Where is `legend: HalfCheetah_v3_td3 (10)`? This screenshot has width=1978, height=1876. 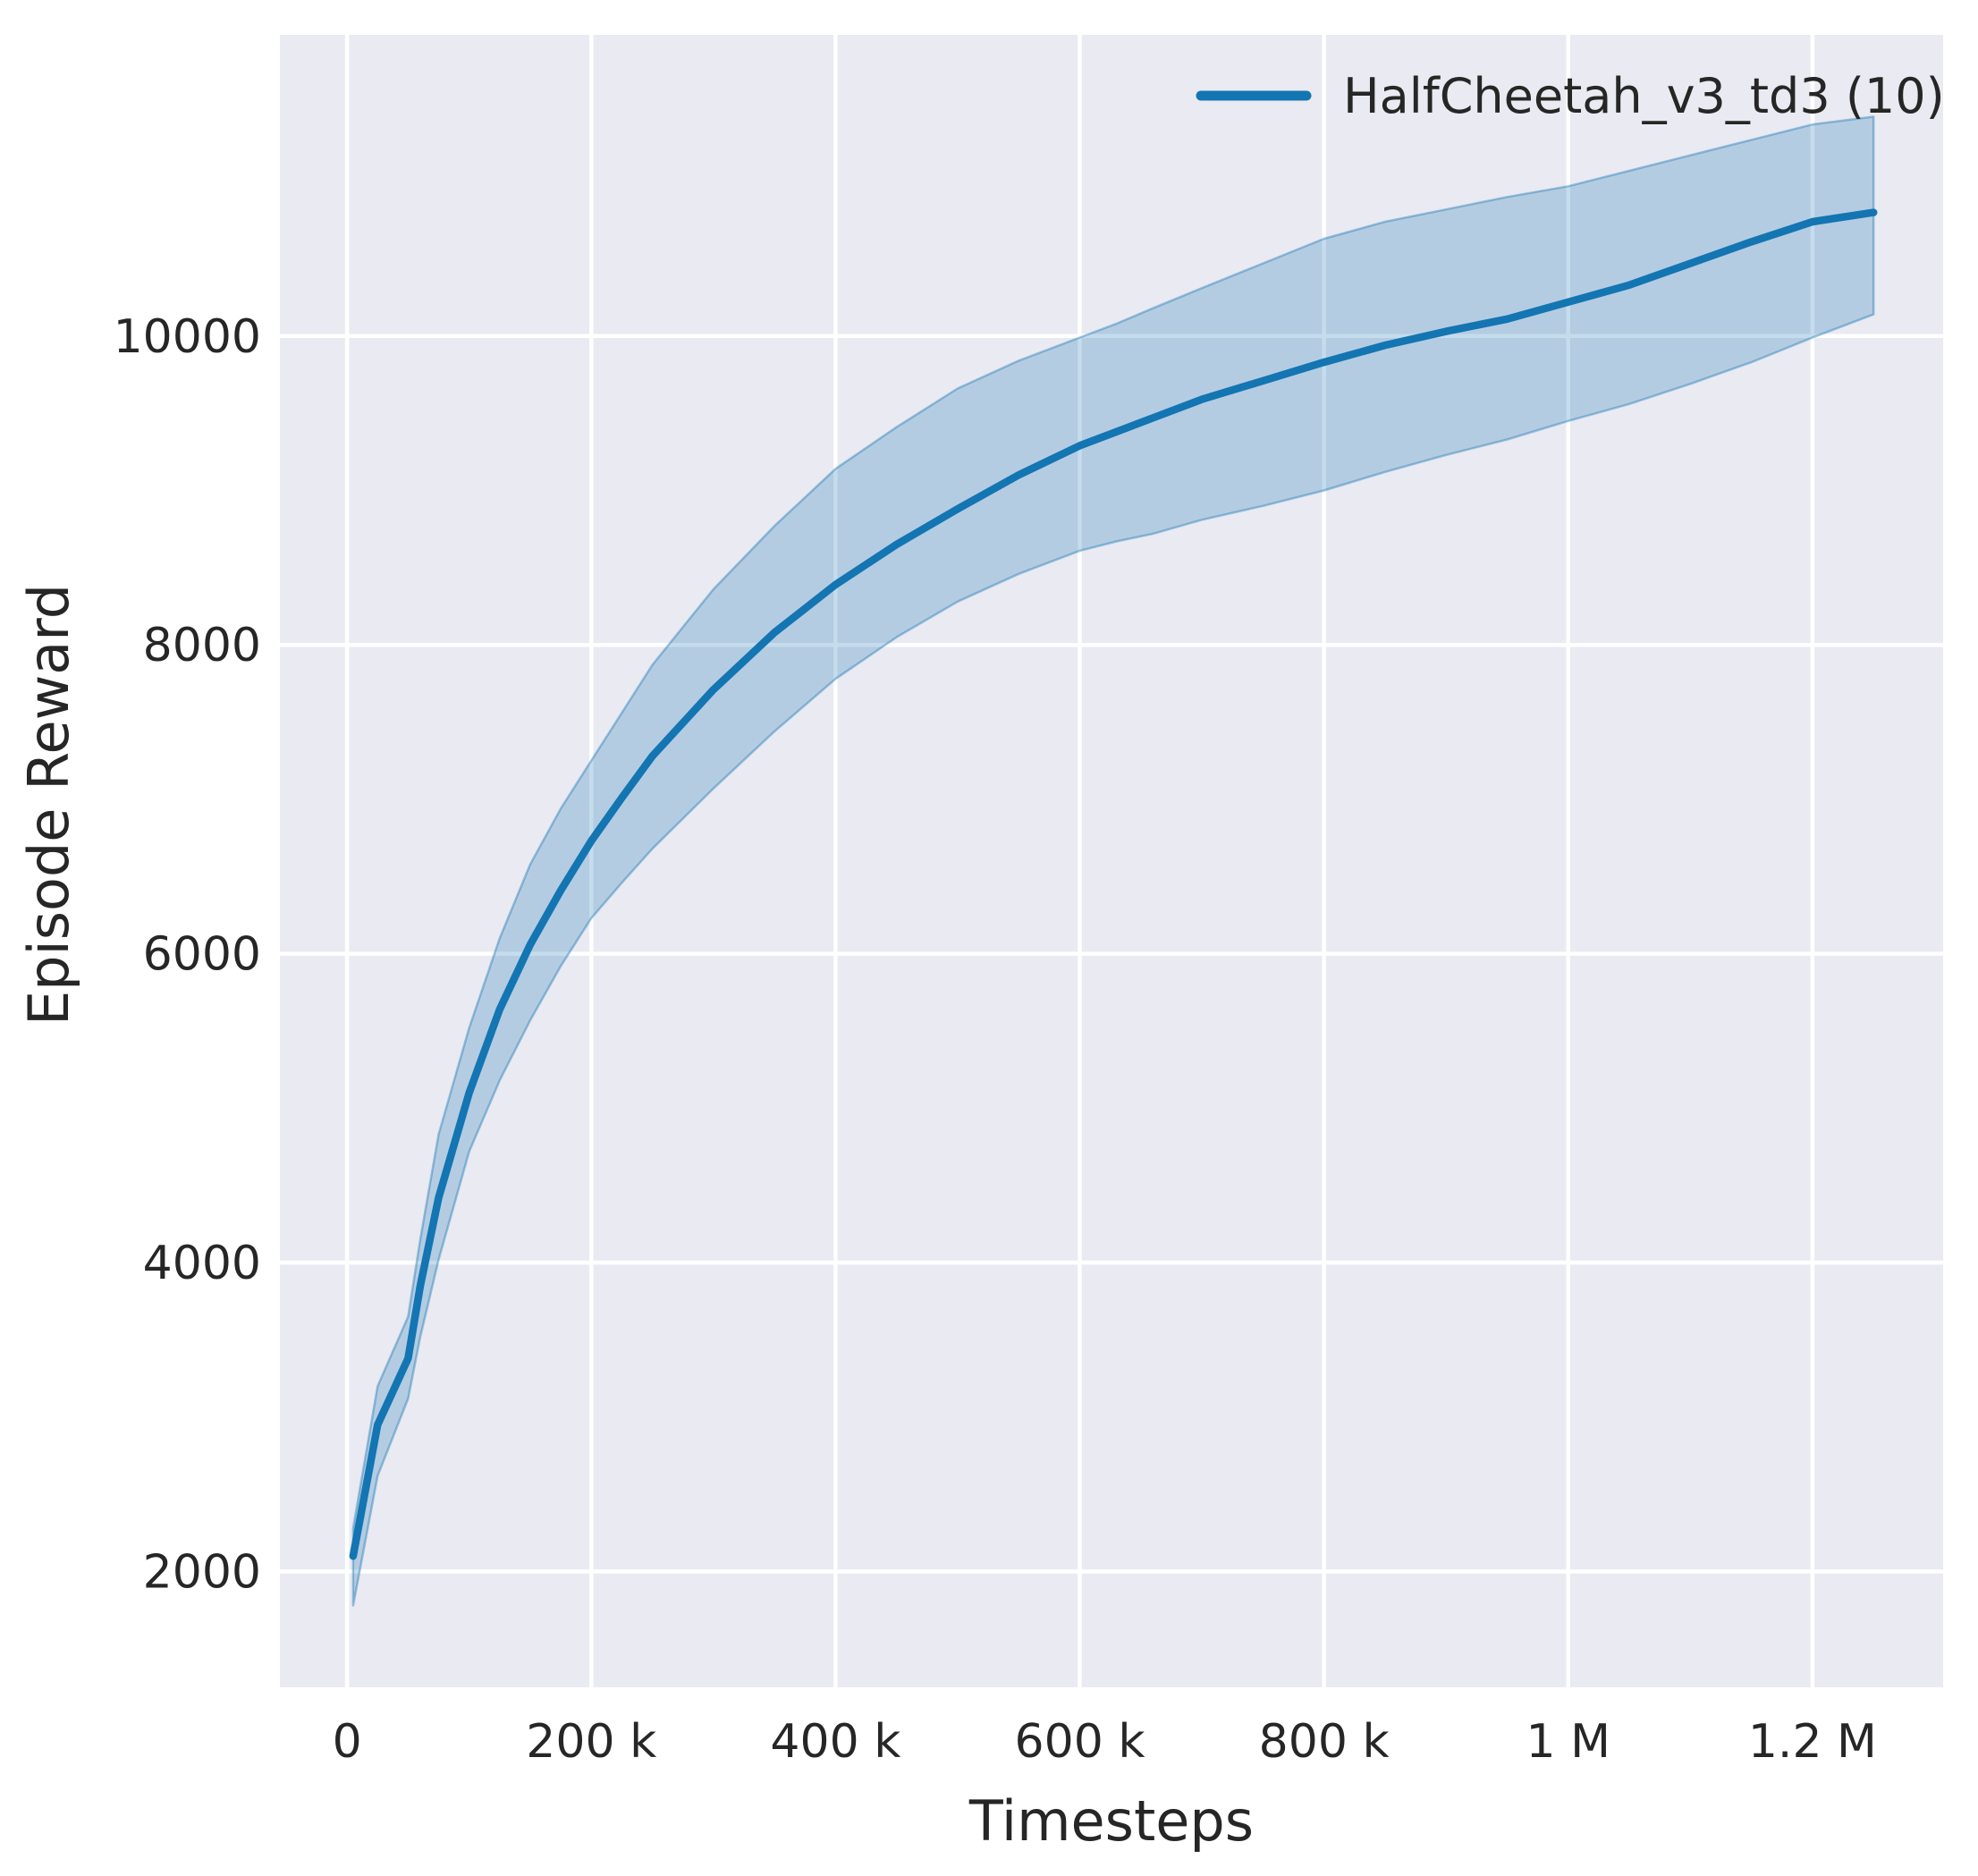 legend: HalfCheetah_v3_td3 (10) is located at coordinates (1570, 96).